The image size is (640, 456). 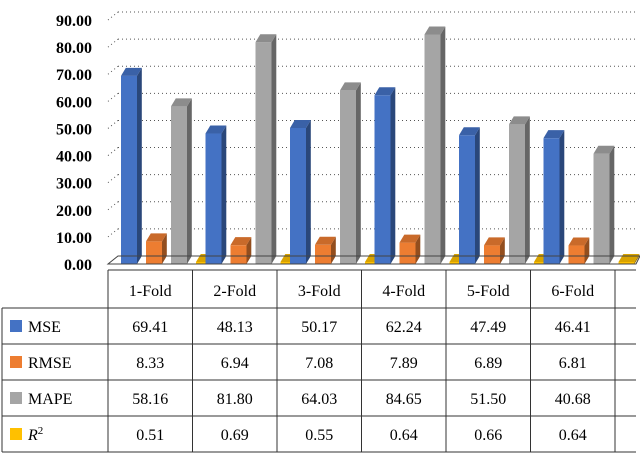 I want to click on table-value: 62.24, so click(x=404, y=327).